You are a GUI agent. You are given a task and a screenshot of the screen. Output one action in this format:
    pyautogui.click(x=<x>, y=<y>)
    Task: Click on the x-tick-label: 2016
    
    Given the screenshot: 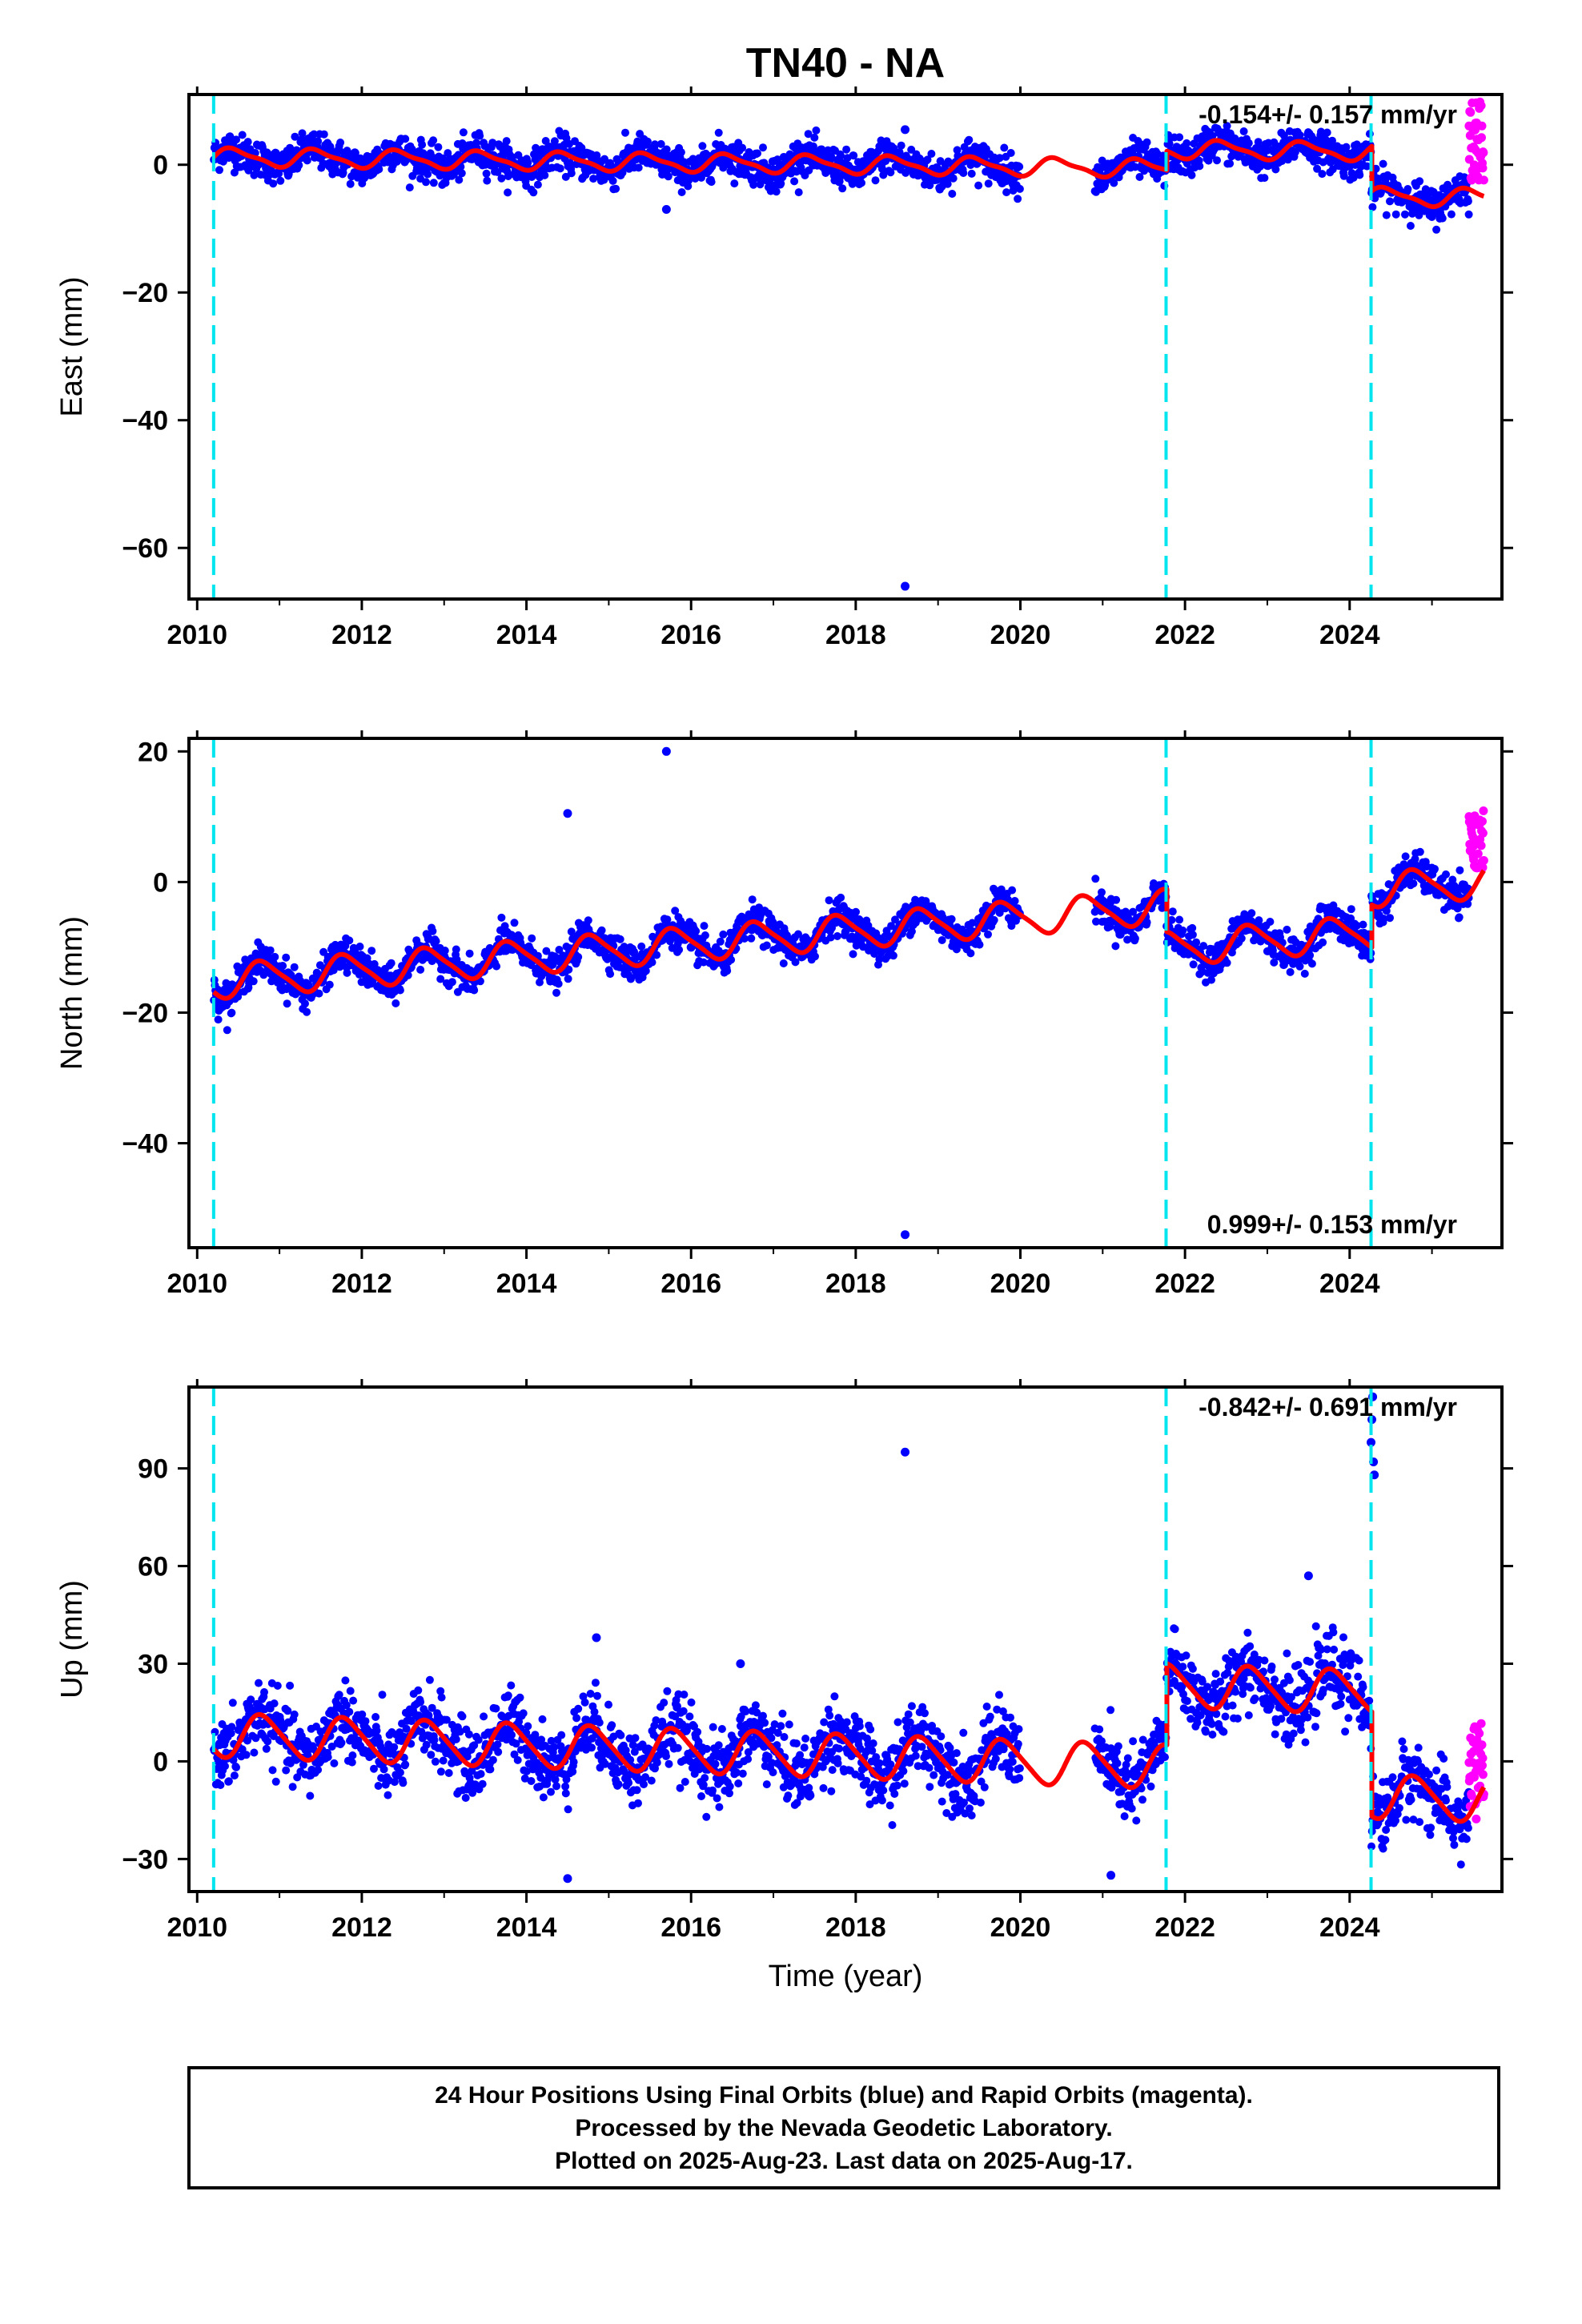 What is the action you would take?
    pyautogui.click(x=691, y=1284)
    